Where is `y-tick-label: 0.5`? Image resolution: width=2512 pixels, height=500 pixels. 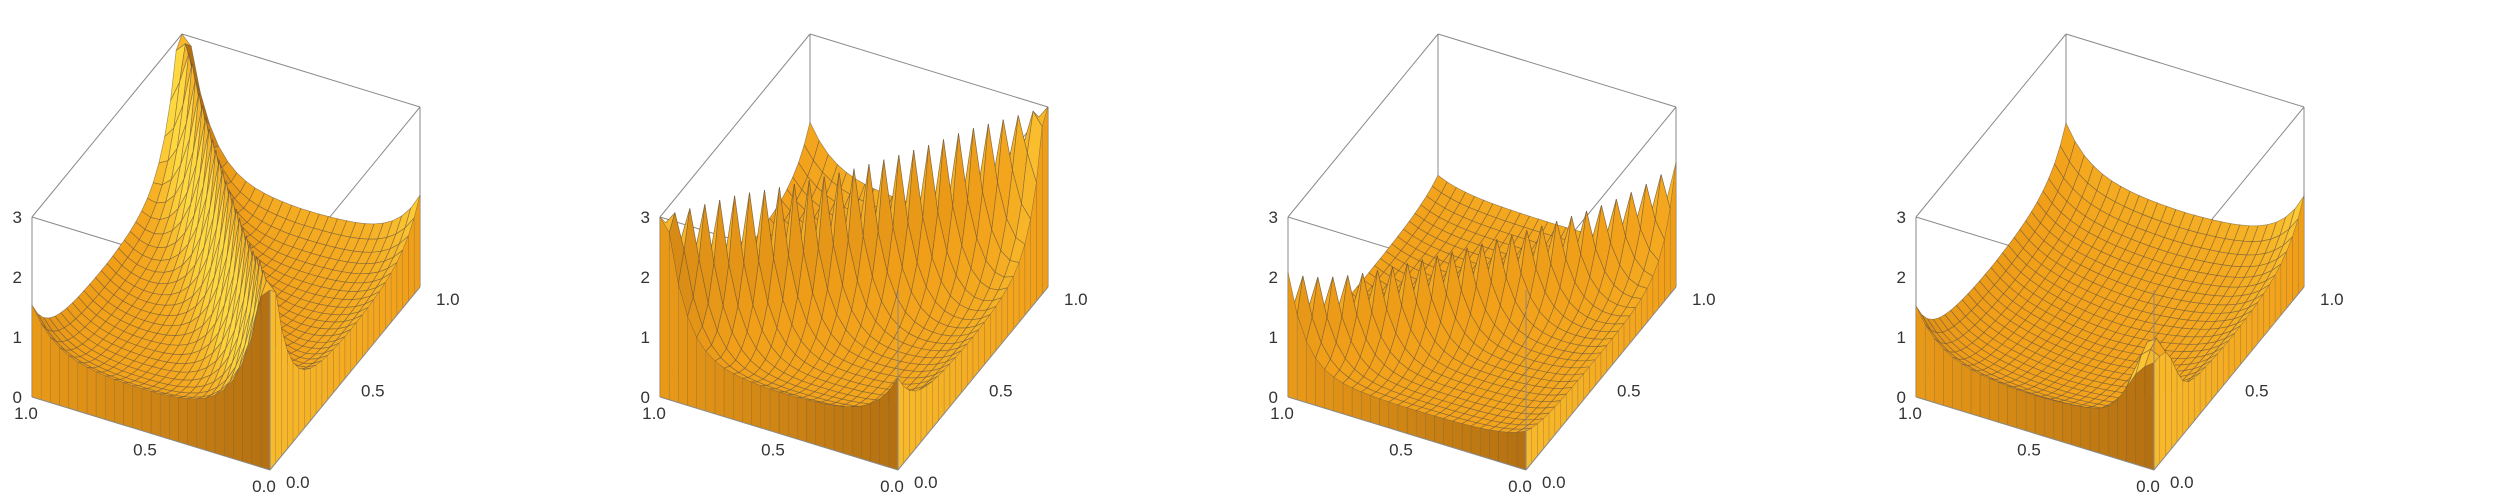 y-tick-label: 0.5 is located at coordinates (373, 391).